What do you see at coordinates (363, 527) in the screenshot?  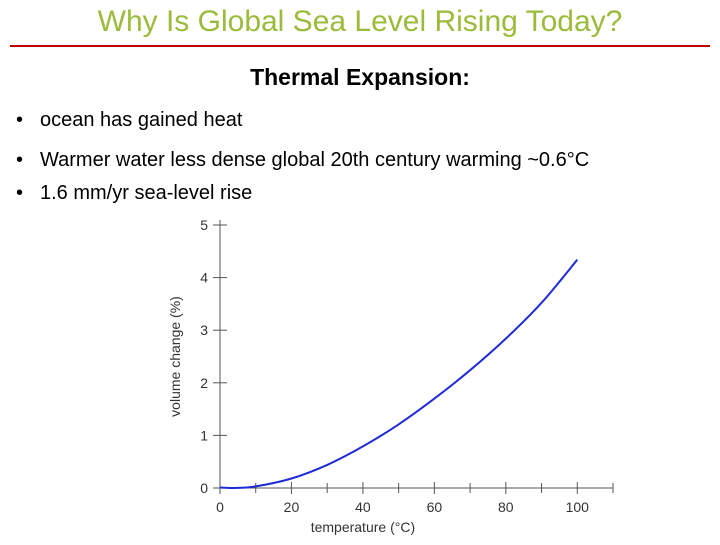 I see `x-axis-label: temperature (°C)` at bounding box center [363, 527].